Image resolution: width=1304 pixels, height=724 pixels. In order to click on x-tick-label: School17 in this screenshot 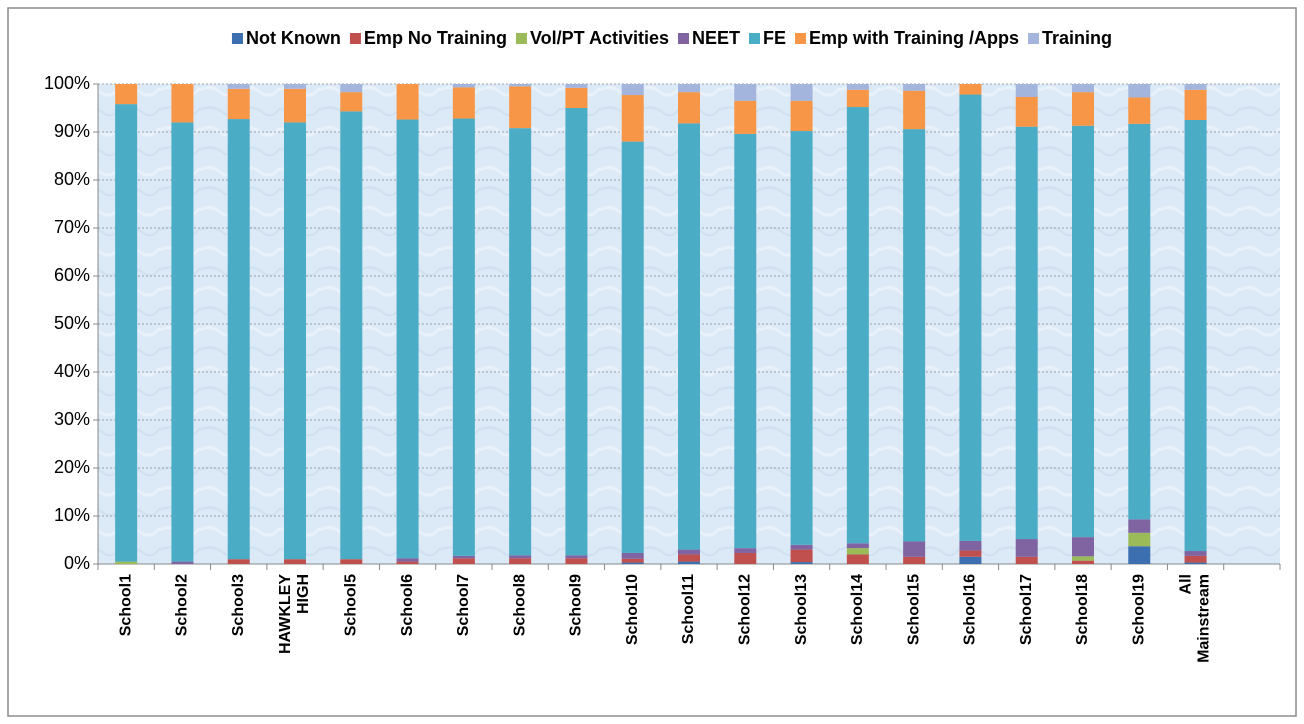, I will do `click(1026, 609)`.